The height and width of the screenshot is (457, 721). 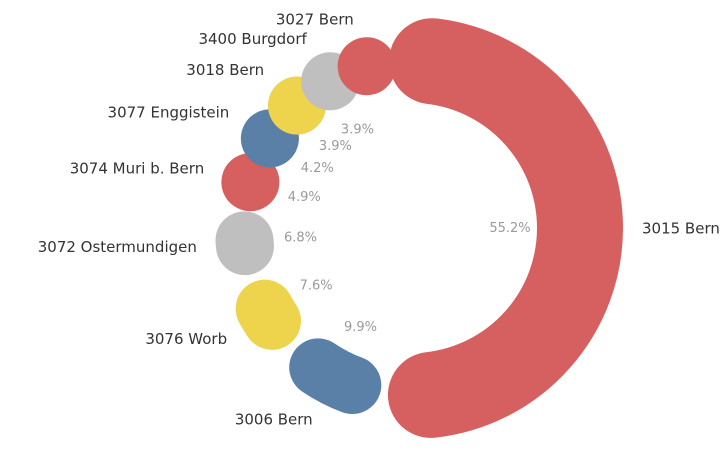 What do you see at coordinates (117, 247) in the screenshot?
I see `category-label: 3072 Ostermundigen` at bounding box center [117, 247].